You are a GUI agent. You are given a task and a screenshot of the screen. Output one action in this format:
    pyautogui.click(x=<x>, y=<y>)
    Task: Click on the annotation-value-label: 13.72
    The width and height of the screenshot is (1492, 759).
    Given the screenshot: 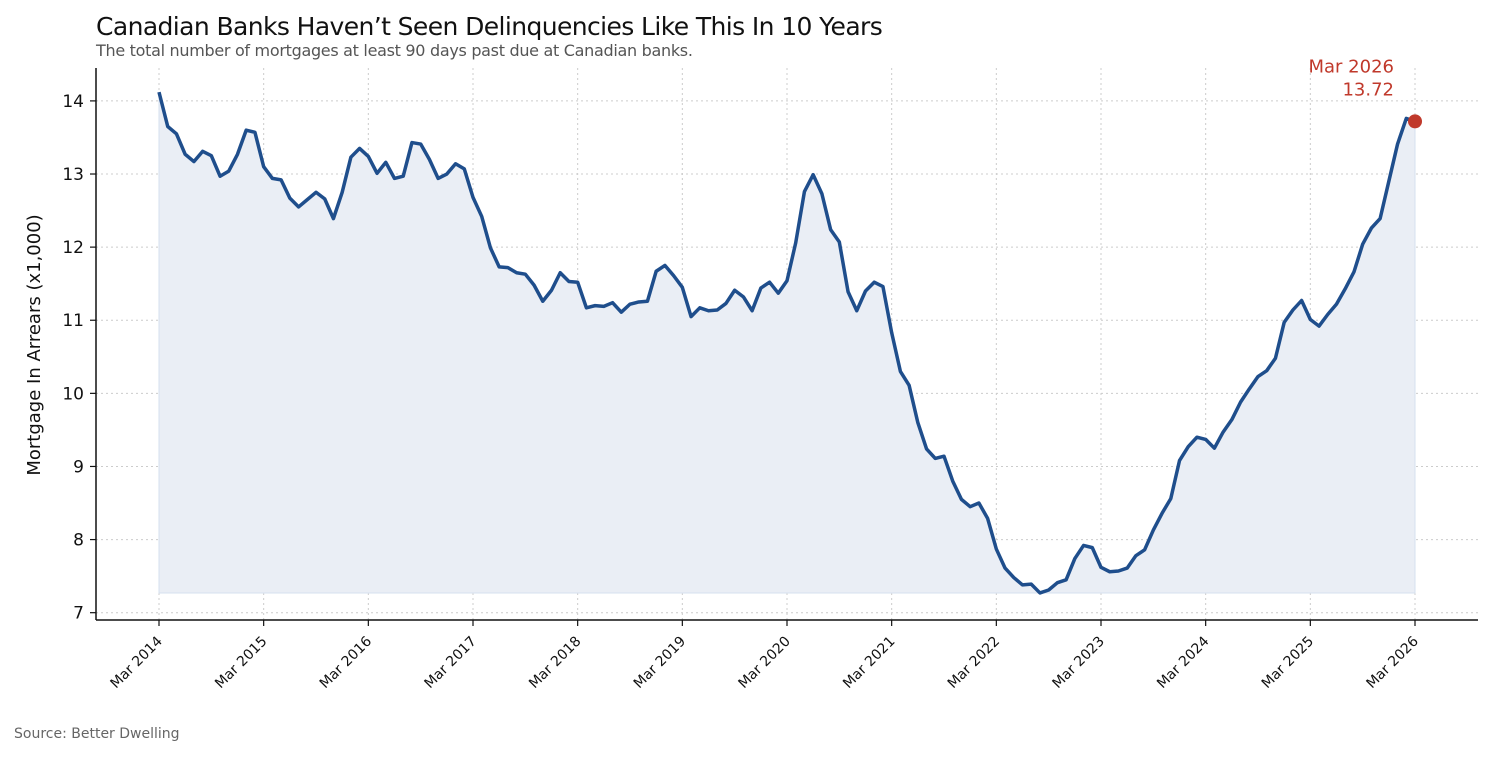 What is the action you would take?
    pyautogui.click(x=1368, y=89)
    